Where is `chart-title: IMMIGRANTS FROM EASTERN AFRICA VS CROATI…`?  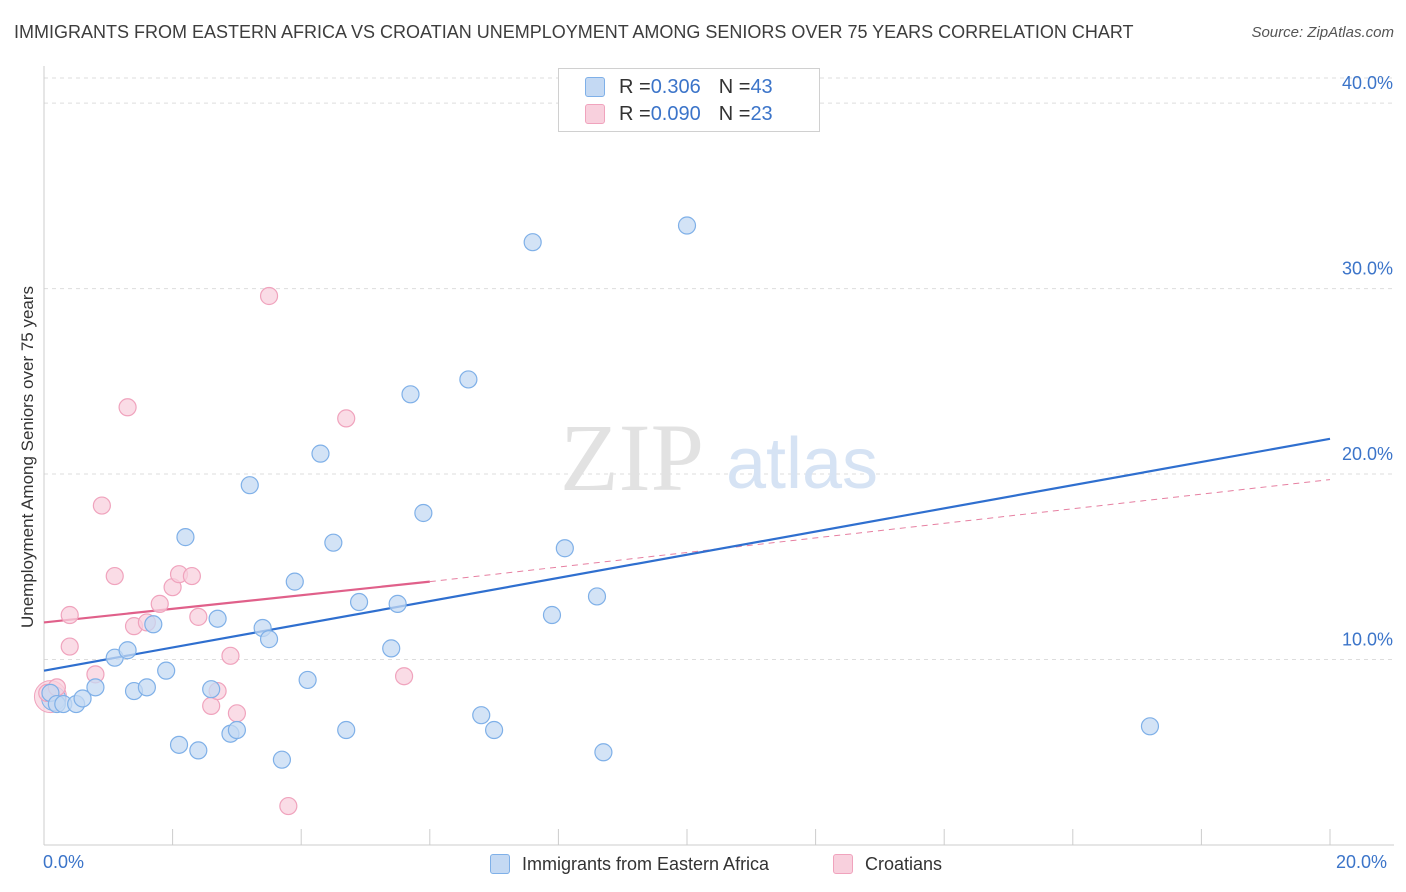 chart-title: IMMIGRANTS FROM EASTERN AFRICA VS CROATI… is located at coordinates (574, 32).